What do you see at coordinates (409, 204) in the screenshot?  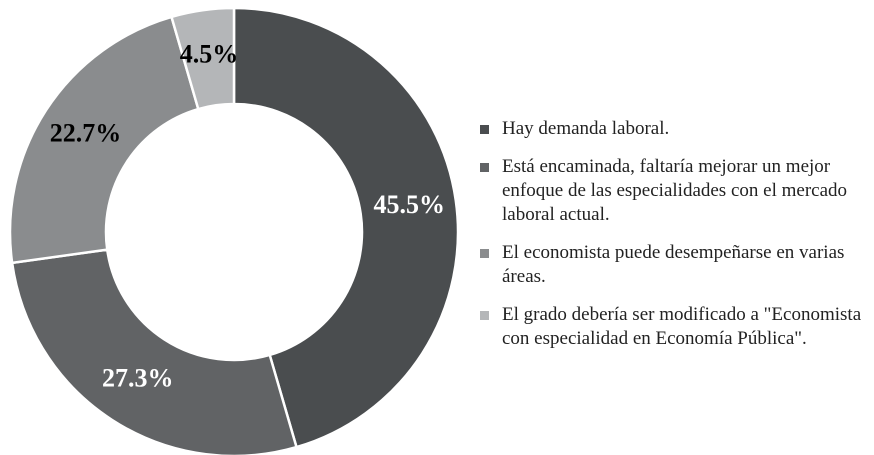 I see `data-label: 45.5%` at bounding box center [409, 204].